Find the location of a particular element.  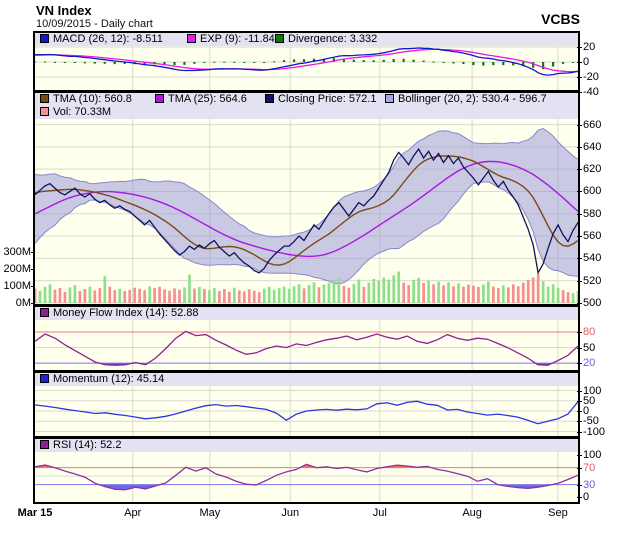

legend-item: Divergence: 3.332 is located at coordinates (326, 39).